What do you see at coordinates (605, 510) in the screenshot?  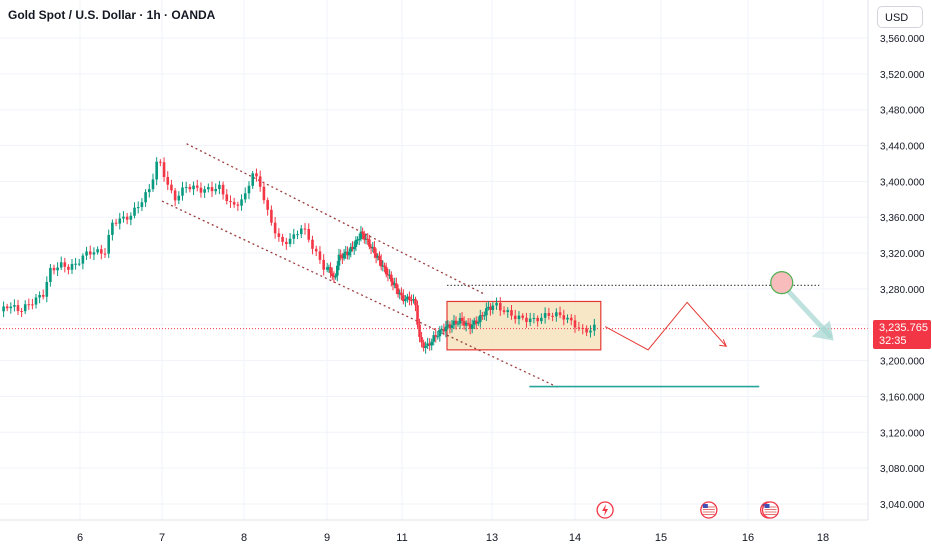 I see `lightning-icon` at bounding box center [605, 510].